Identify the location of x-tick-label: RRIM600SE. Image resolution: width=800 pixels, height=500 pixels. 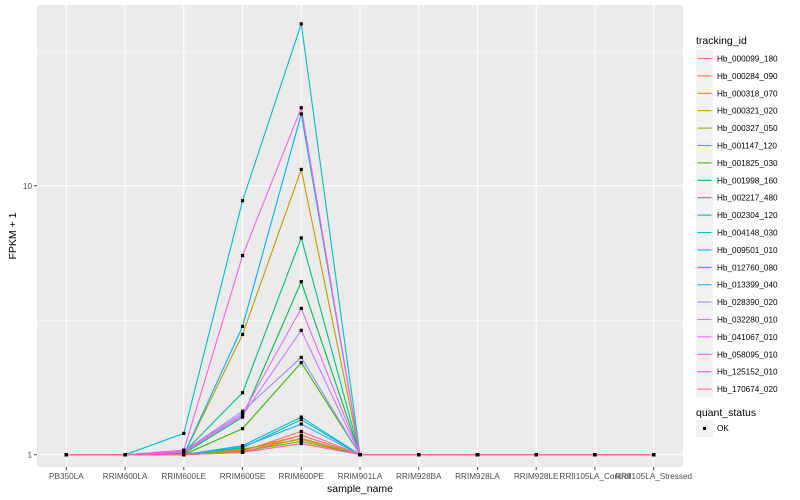
(243, 476).